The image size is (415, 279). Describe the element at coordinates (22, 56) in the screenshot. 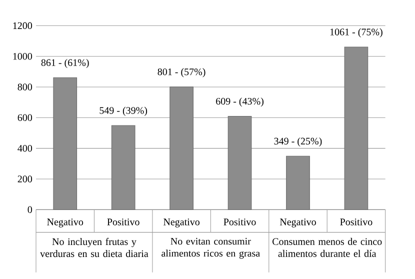

I see `y-tick-label: 1000` at that location.